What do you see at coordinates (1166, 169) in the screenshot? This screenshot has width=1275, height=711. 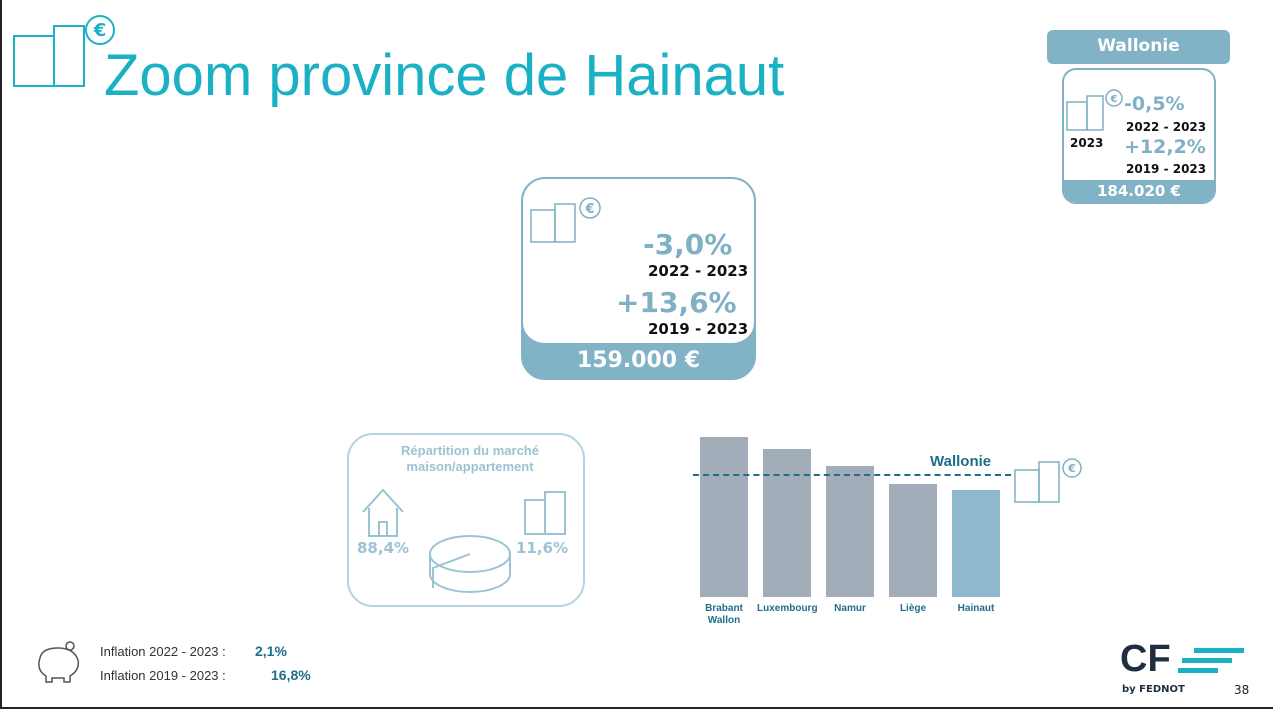 I see `wallonie-period: 2019 - 2023` at bounding box center [1166, 169].